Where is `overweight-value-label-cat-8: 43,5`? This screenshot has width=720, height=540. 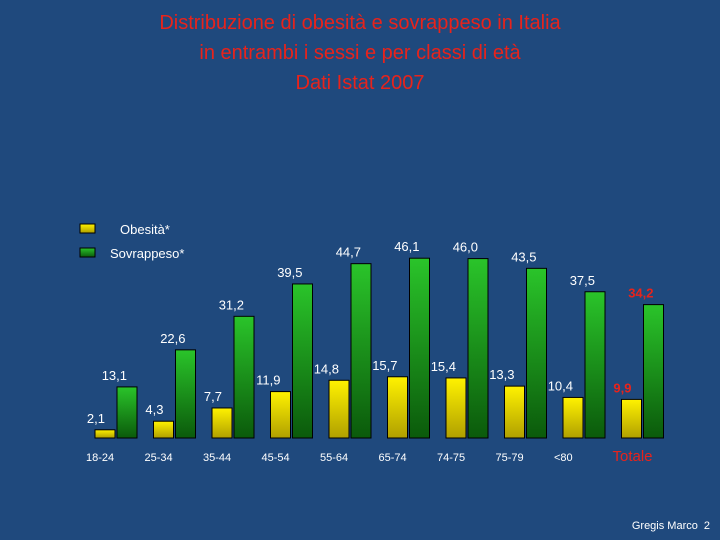 overweight-value-label-cat-8: 43,5 is located at coordinates (523, 256).